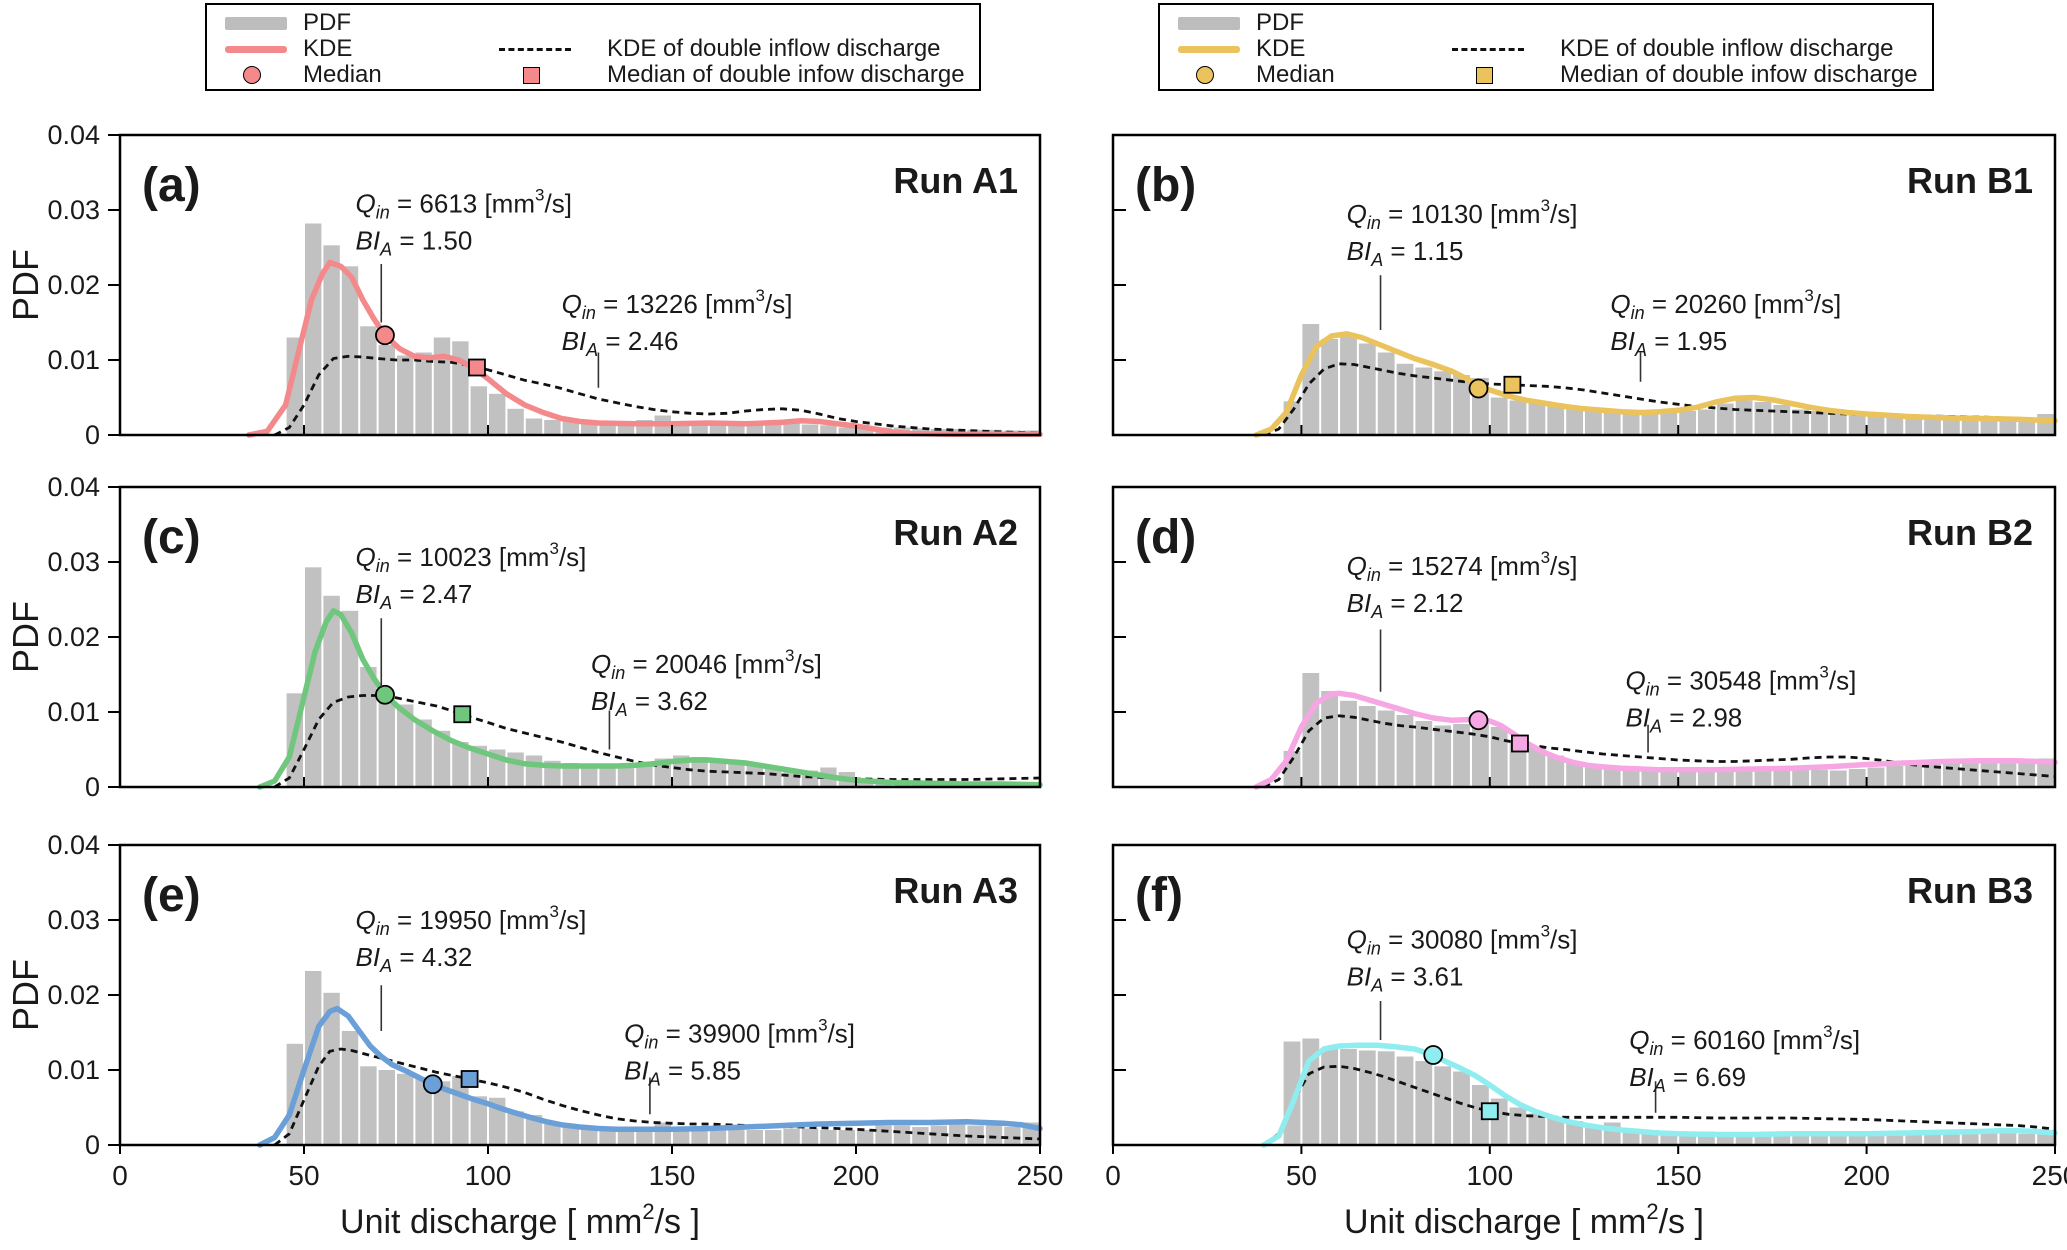 The height and width of the screenshot is (1250, 2067). What do you see at coordinates (1744, 1040) in the screenshot?
I see `annotation-qin-line: Qin = 60160 [mm3/s]` at bounding box center [1744, 1040].